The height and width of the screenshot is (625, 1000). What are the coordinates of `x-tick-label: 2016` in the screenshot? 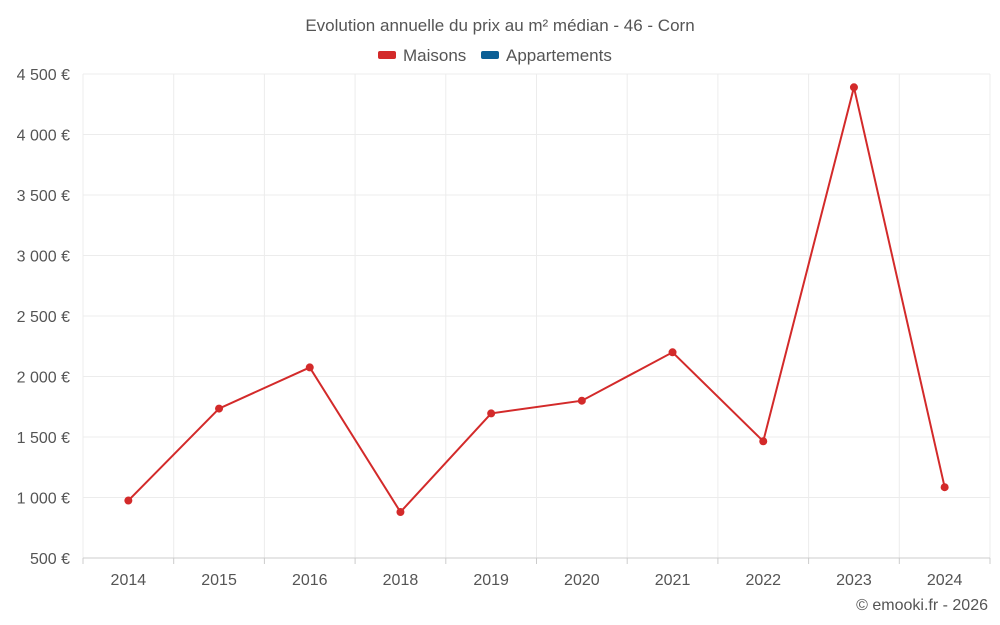 It's located at (310, 580).